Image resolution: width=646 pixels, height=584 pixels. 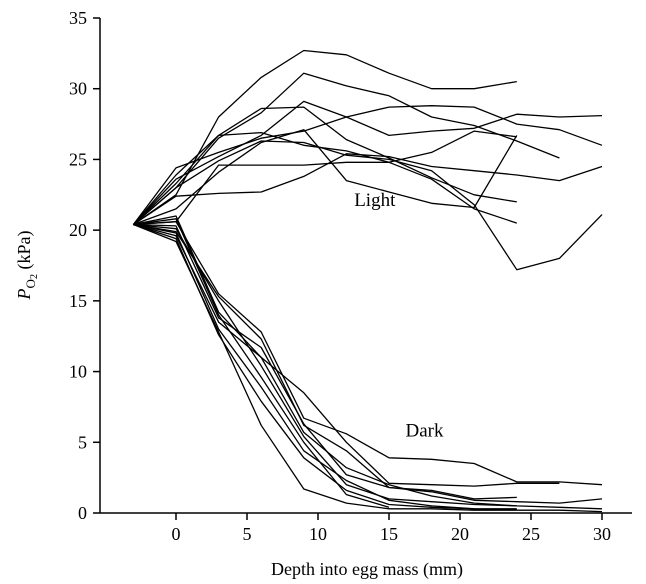 What do you see at coordinates (82, 442) in the screenshot?
I see `y-tick-label: 5` at bounding box center [82, 442].